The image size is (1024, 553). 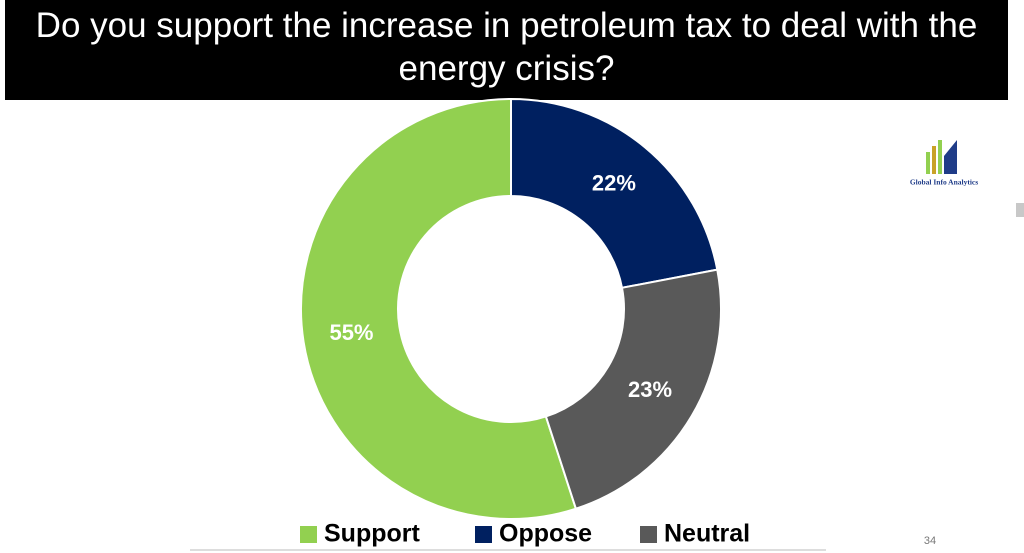 What do you see at coordinates (941, 157) in the screenshot?
I see `logo-icon` at bounding box center [941, 157].